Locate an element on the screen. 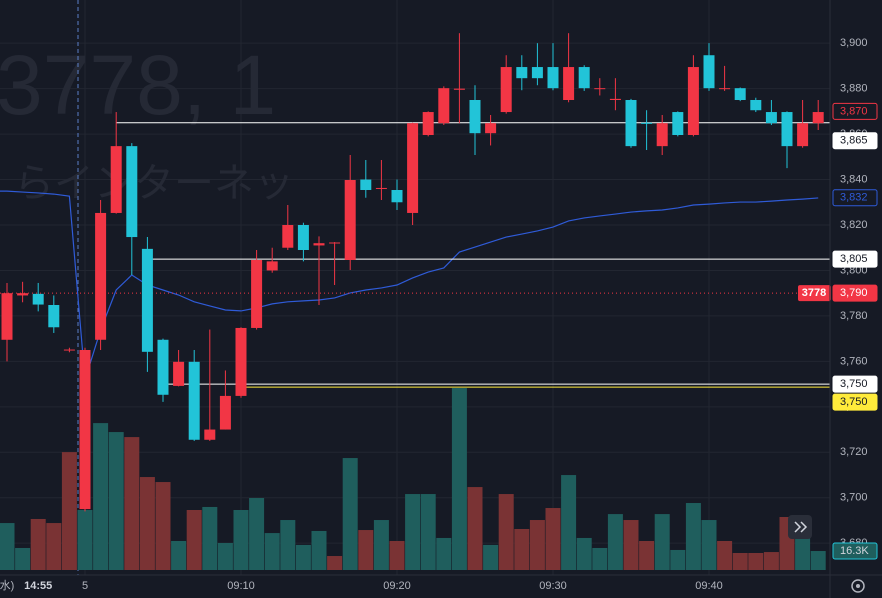  y-tick-label: 3,900 is located at coordinates (854, 43).